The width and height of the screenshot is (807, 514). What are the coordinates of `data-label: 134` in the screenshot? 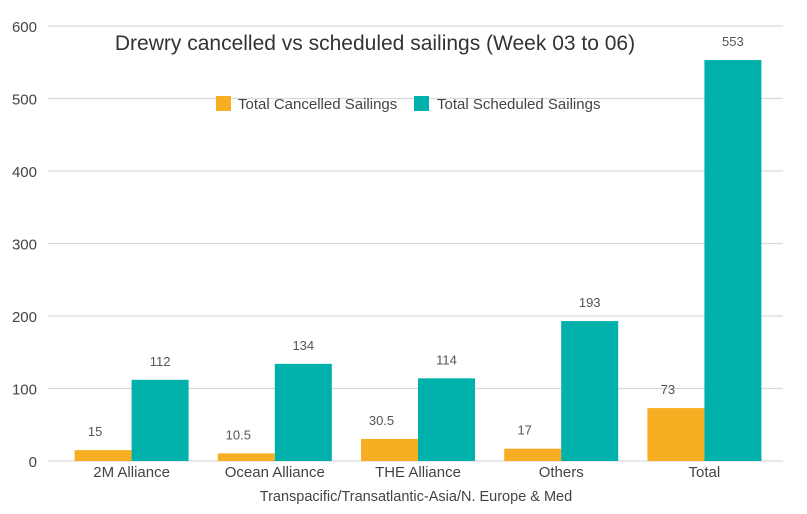 It's located at (303, 345).